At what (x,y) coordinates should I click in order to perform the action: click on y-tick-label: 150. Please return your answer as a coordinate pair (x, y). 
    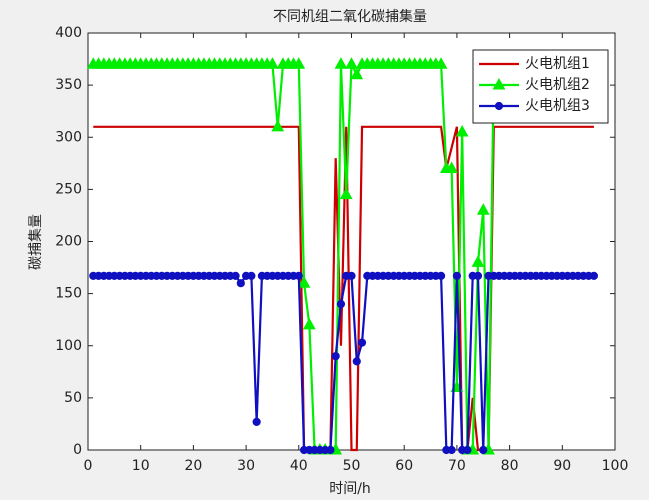
    Looking at the image, I should click on (68, 294).